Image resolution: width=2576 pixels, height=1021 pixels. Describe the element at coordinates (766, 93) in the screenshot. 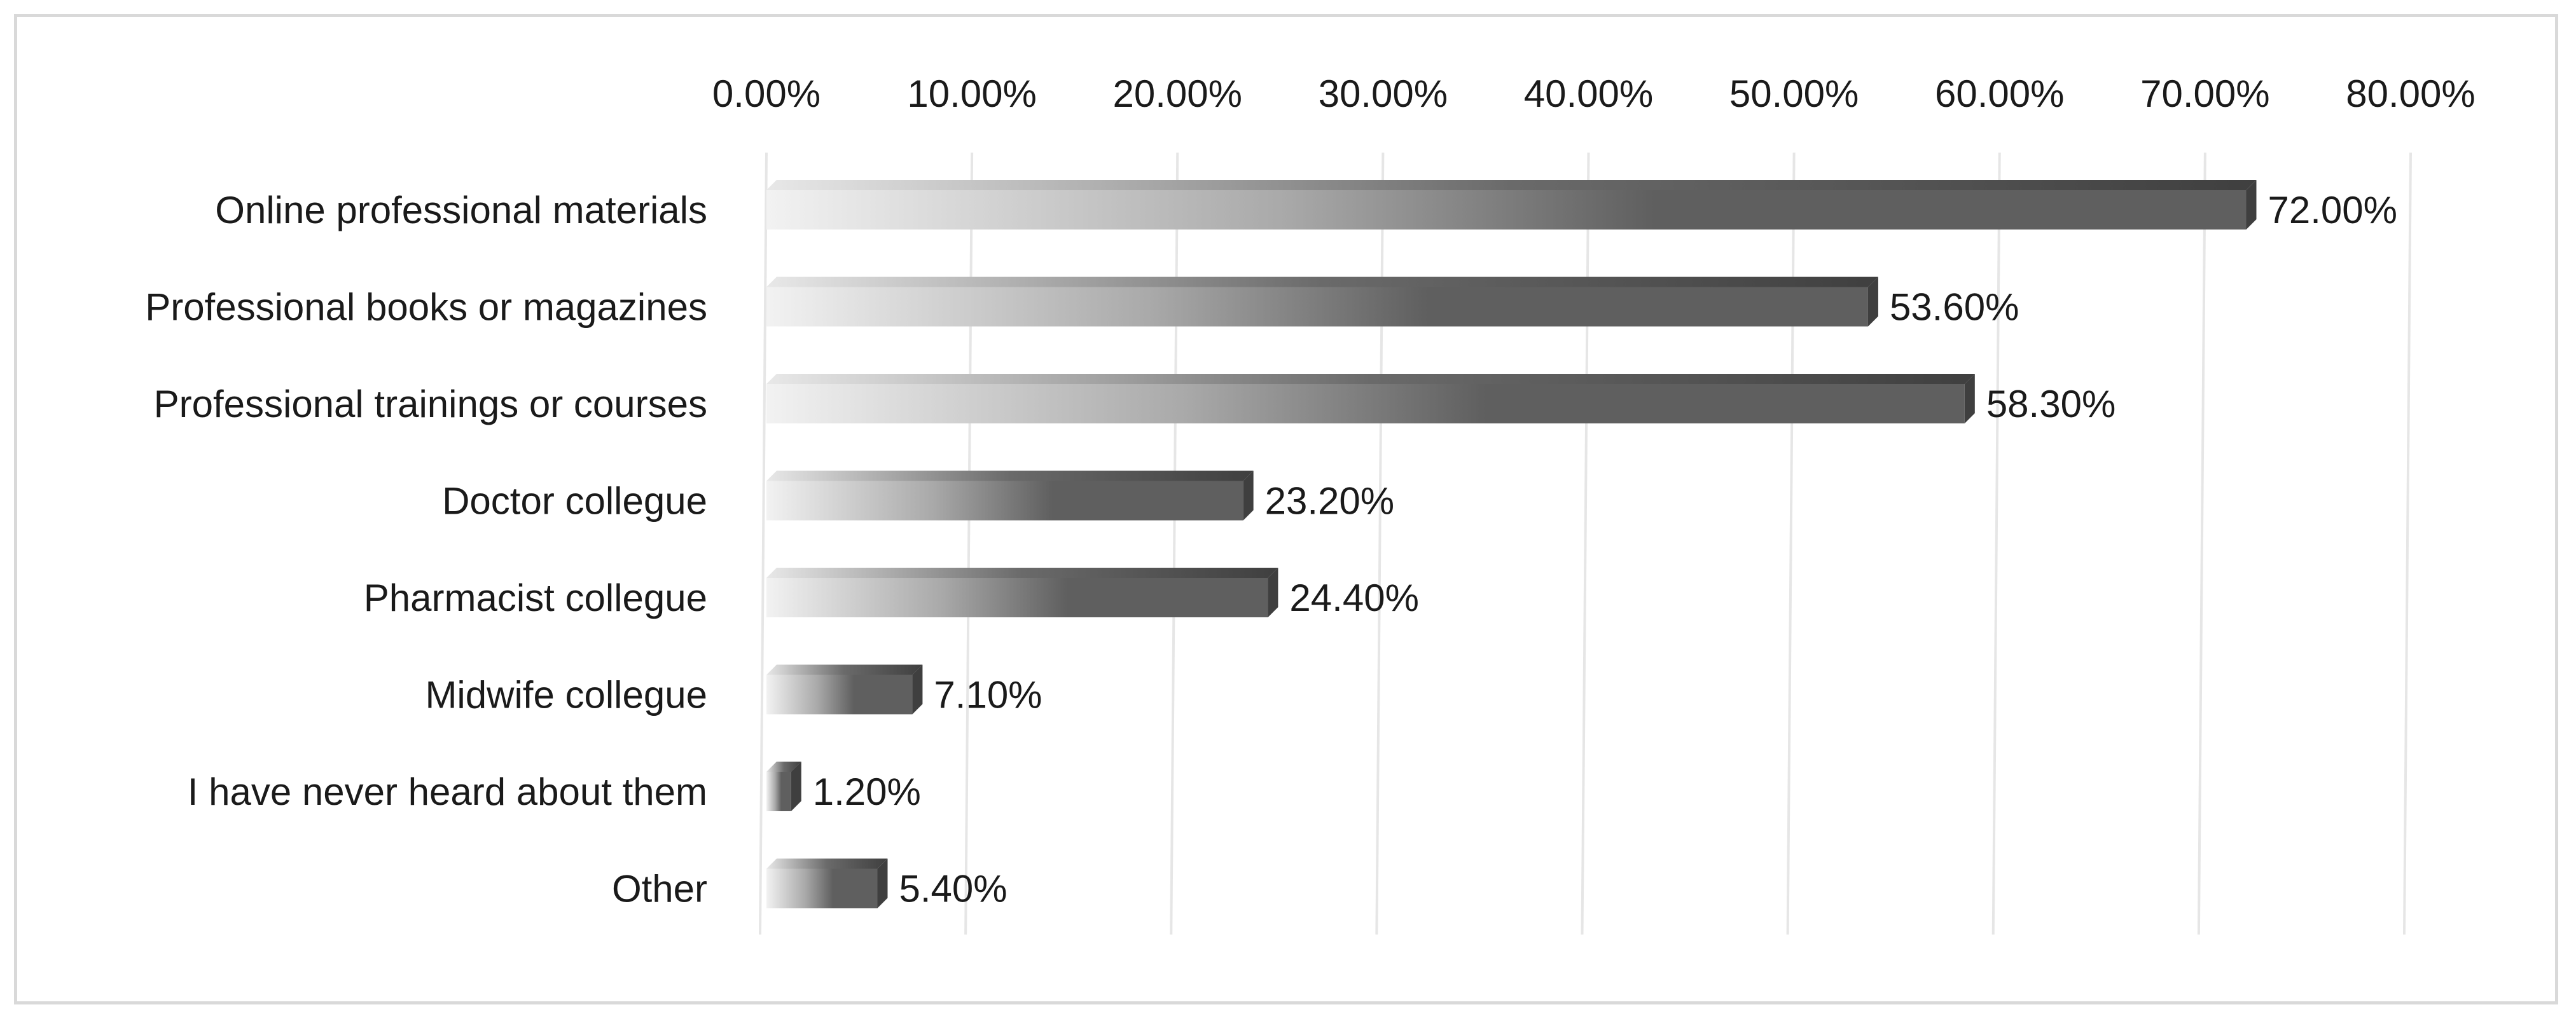

I see `x-tick-label: 0.00%` at that location.